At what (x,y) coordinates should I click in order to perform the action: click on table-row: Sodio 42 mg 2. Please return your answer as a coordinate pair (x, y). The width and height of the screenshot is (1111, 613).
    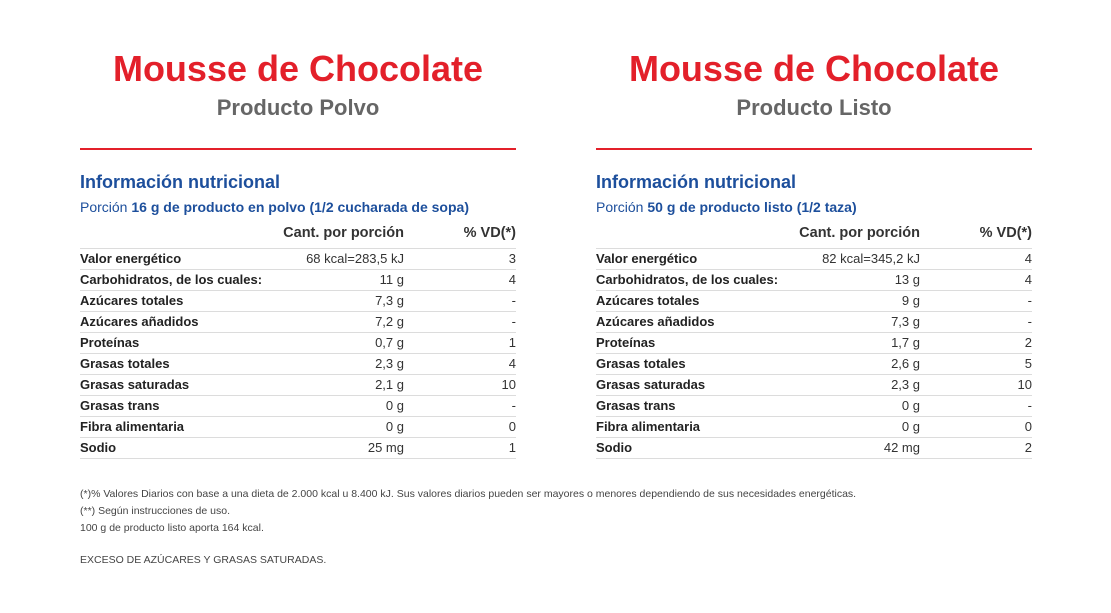
    Looking at the image, I should click on (814, 448).